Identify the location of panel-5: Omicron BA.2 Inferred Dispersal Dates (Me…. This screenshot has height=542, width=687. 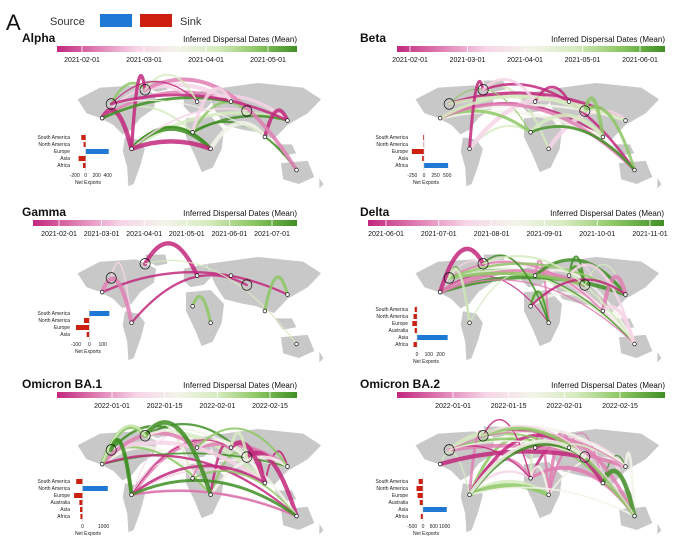
(512, 457).